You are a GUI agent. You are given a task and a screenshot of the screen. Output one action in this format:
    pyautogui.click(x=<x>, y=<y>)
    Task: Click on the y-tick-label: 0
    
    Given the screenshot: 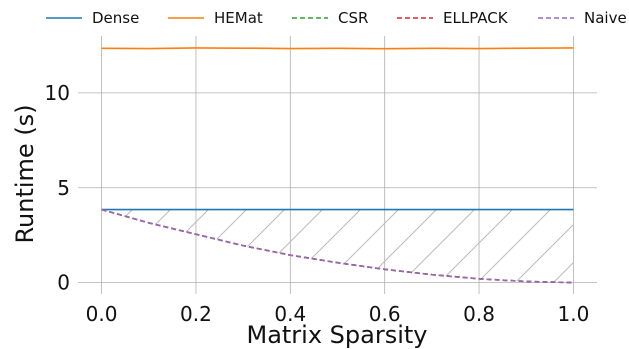 What is the action you would take?
    pyautogui.click(x=63, y=283)
    